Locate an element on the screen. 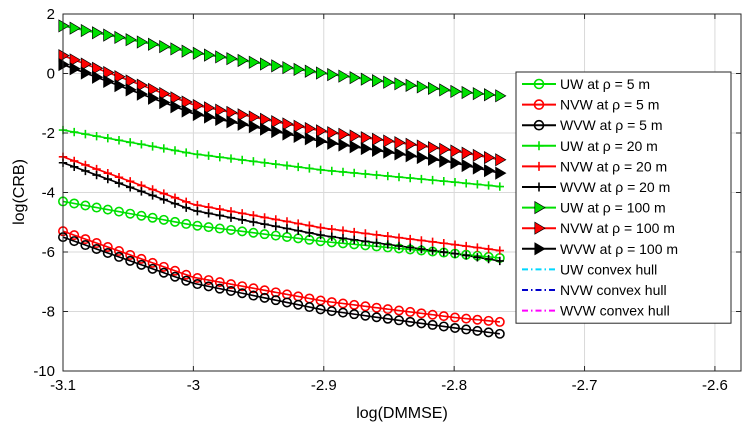 This screenshot has width=750, height=427. legend-label: NVW convex hull is located at coordinates (613, 290).